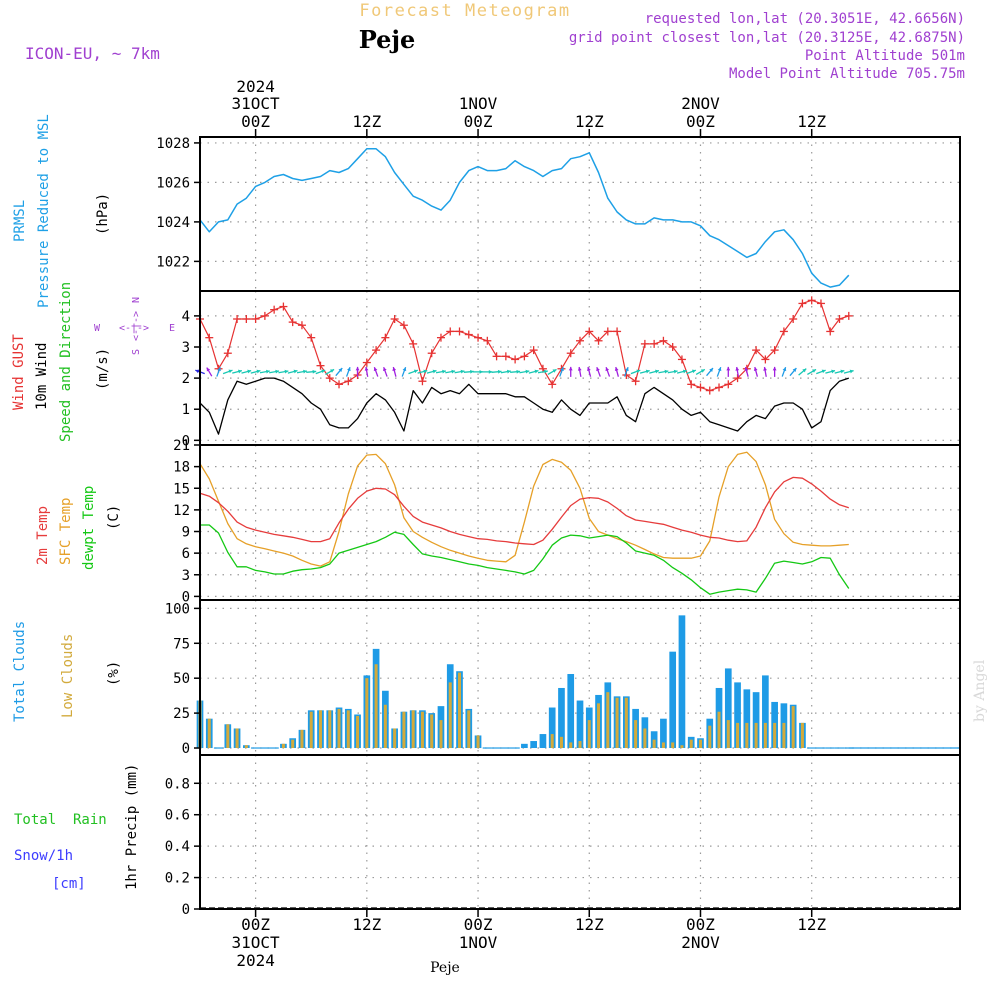 Image resolution: width=1000 pixels, height=1000 pixels. Describe the element at coordinates (478, 121) in the screenshot. I see `top-time-label: 00Z` at that location.